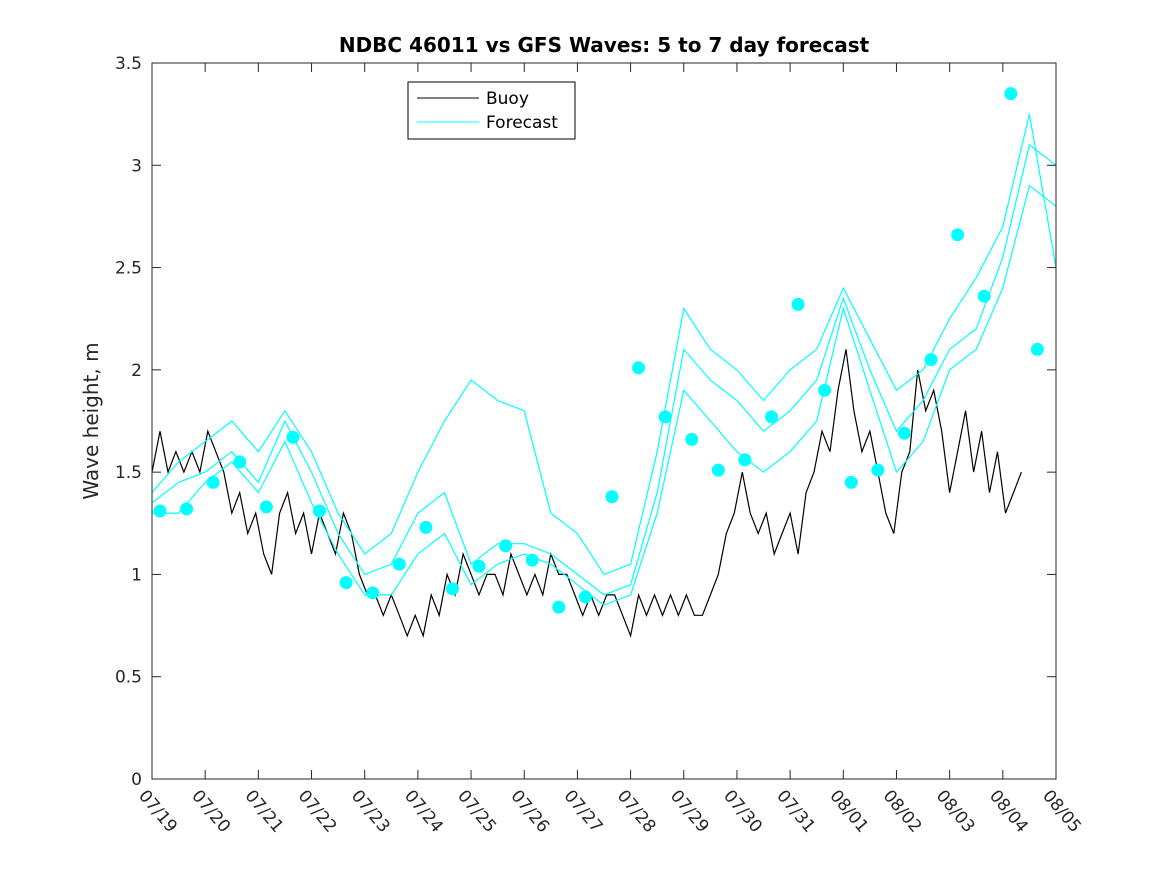 The image size is (1167, 875). What do you see at coordinates (128, 678) in the screenshot?
I see `y-tick-label: 0.5` at bounding box center [128, 678].